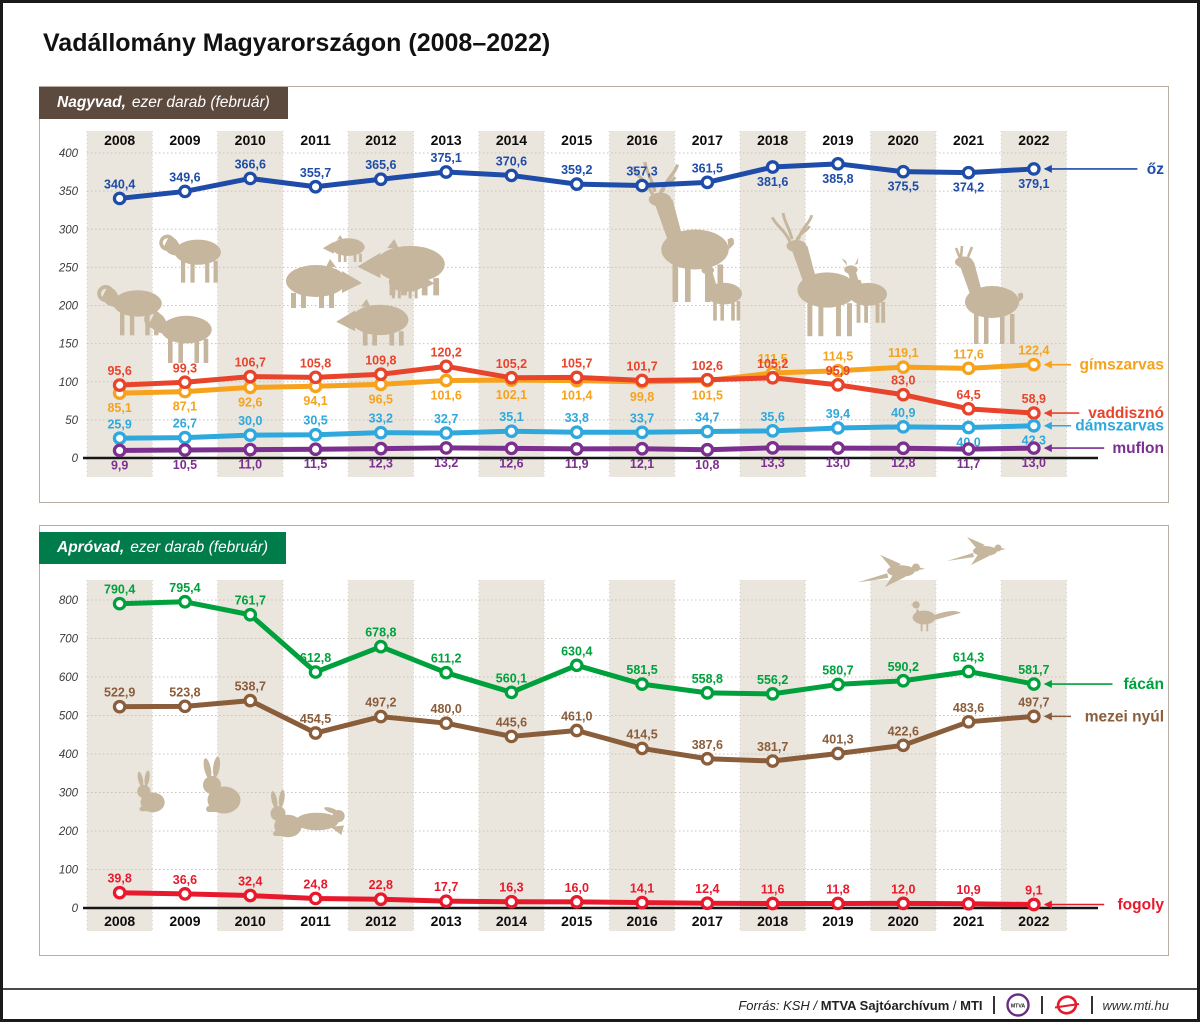 Image resolution: width=1200 pixels, height=1022 pixels. Describe the element at coordinates (511, 888) in the screenshot. I see `value-label-fogoly: 16,3` at that location.